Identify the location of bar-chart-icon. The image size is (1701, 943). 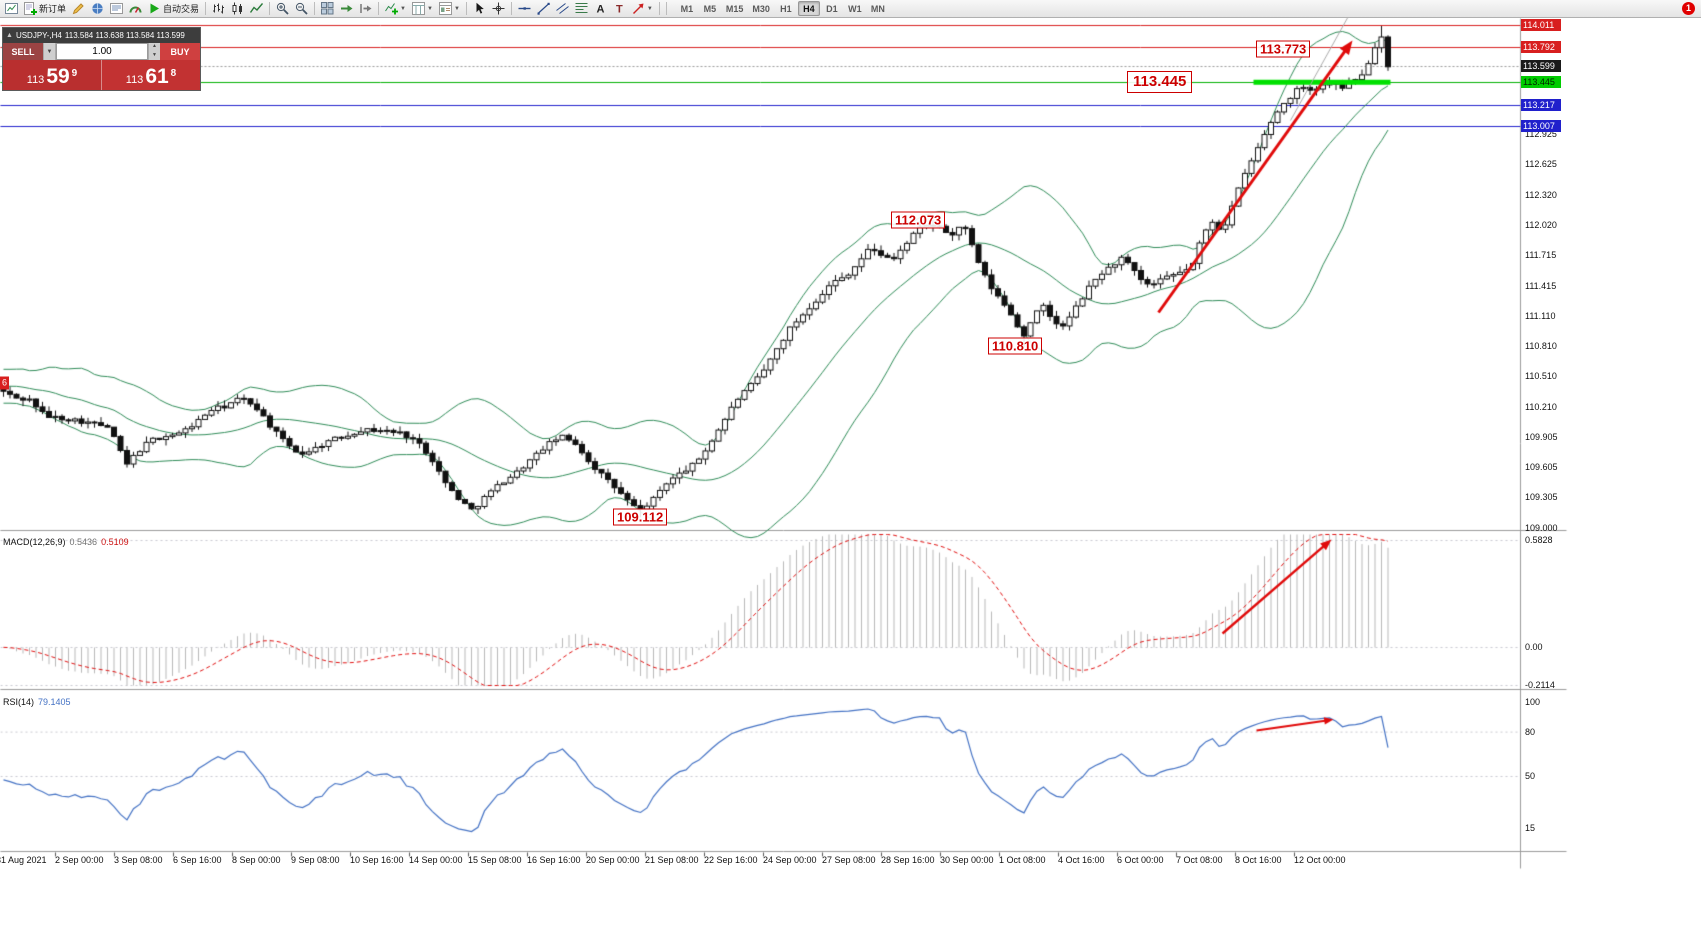
(218, 9).